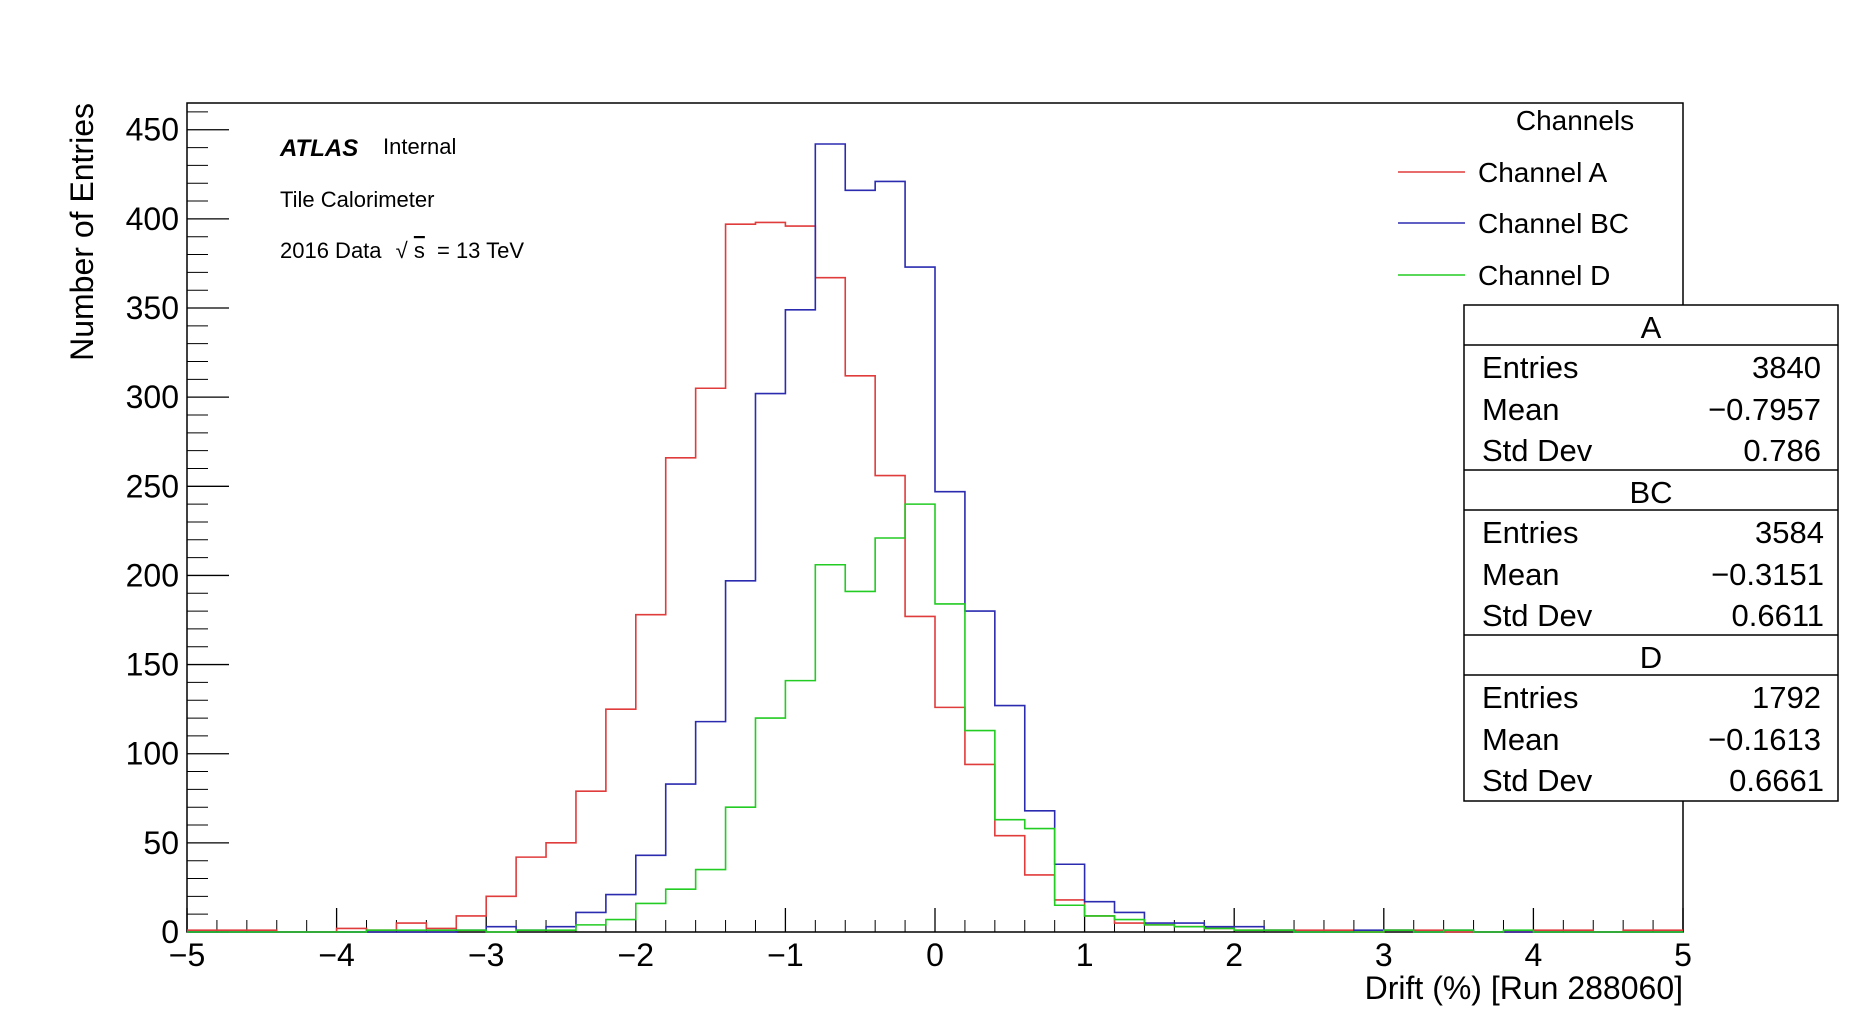  Describe the element at coordinates (1651, 657) in the screenshot. I see `stats-title-d: D` at that location.